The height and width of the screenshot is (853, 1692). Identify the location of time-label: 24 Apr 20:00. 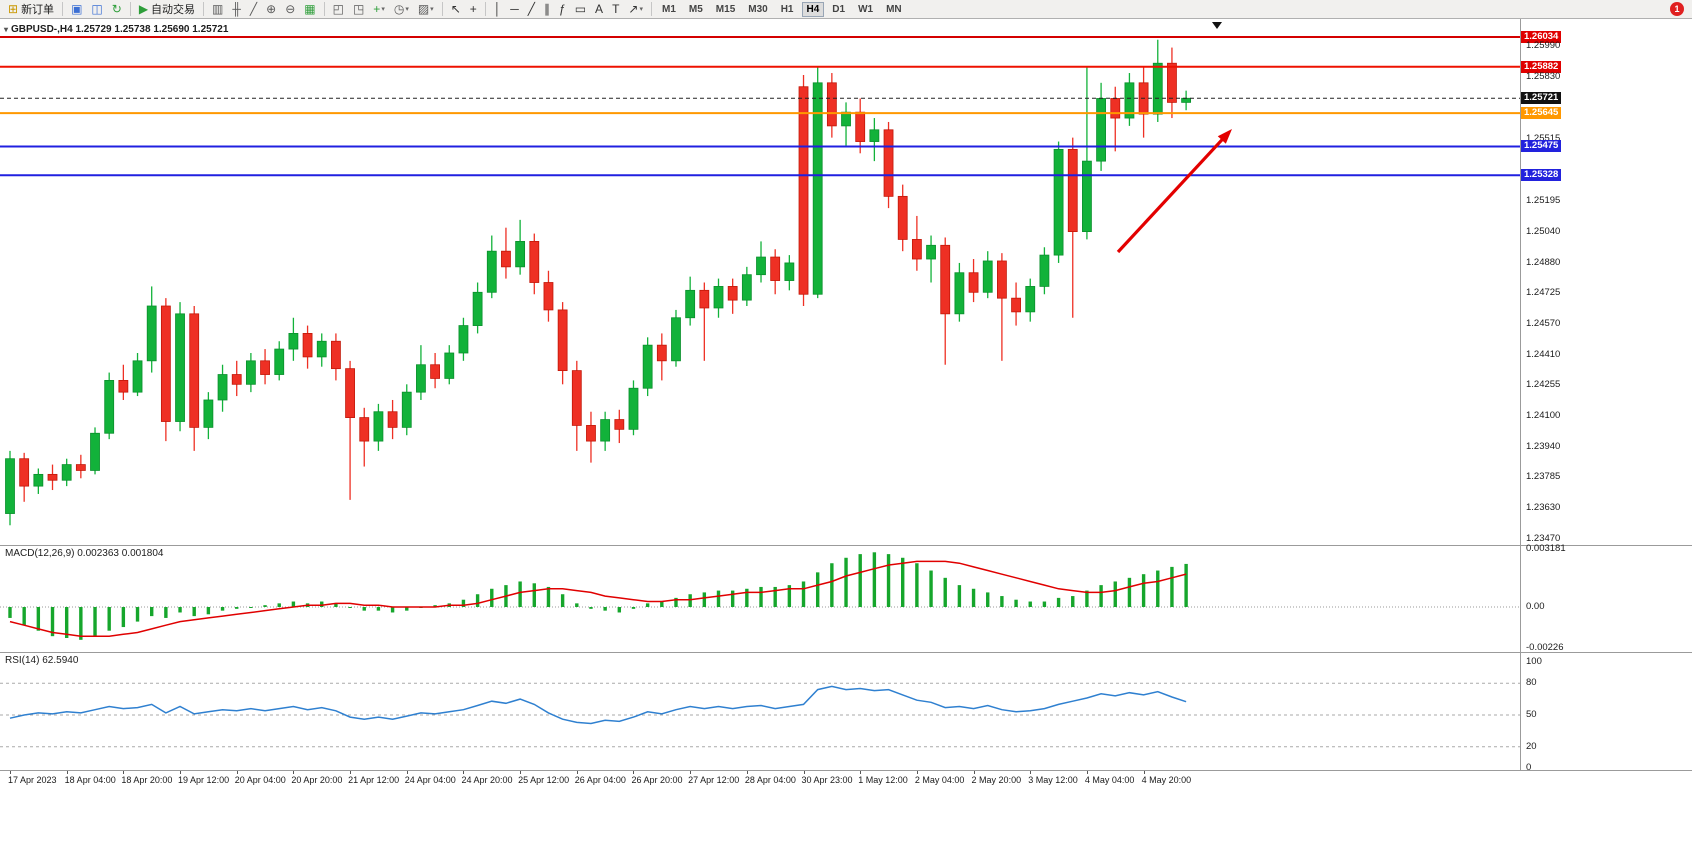
(487, 780).